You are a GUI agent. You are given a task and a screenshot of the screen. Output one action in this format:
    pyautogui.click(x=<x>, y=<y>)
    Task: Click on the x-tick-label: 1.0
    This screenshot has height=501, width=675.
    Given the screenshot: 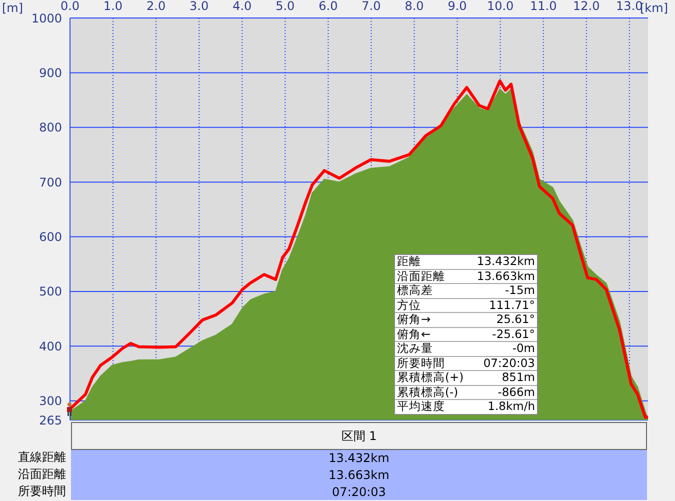 What is the action you would take?
    pyautogui.click(x=113, y=6)
    